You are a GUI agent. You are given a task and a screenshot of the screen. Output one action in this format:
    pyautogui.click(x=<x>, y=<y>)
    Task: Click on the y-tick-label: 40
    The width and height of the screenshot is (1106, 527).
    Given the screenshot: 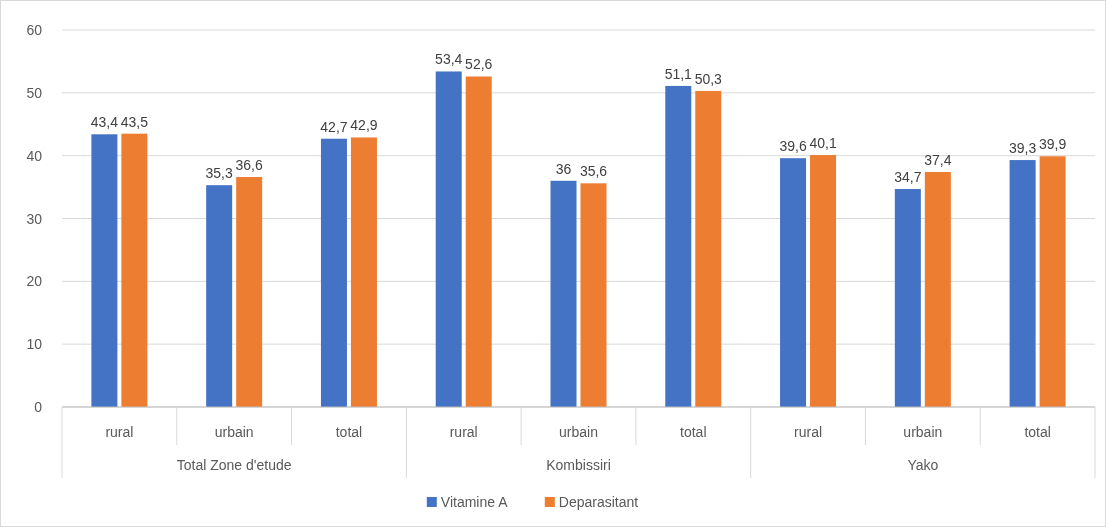 What is the action you would take?
    pyautogui.click(x=34, y=155)
    